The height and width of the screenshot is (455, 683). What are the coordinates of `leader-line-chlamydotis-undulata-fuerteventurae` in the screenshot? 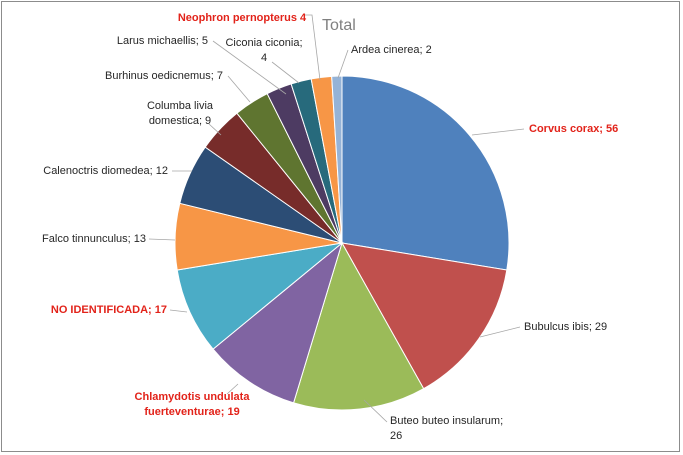 It's located at (232, 389).